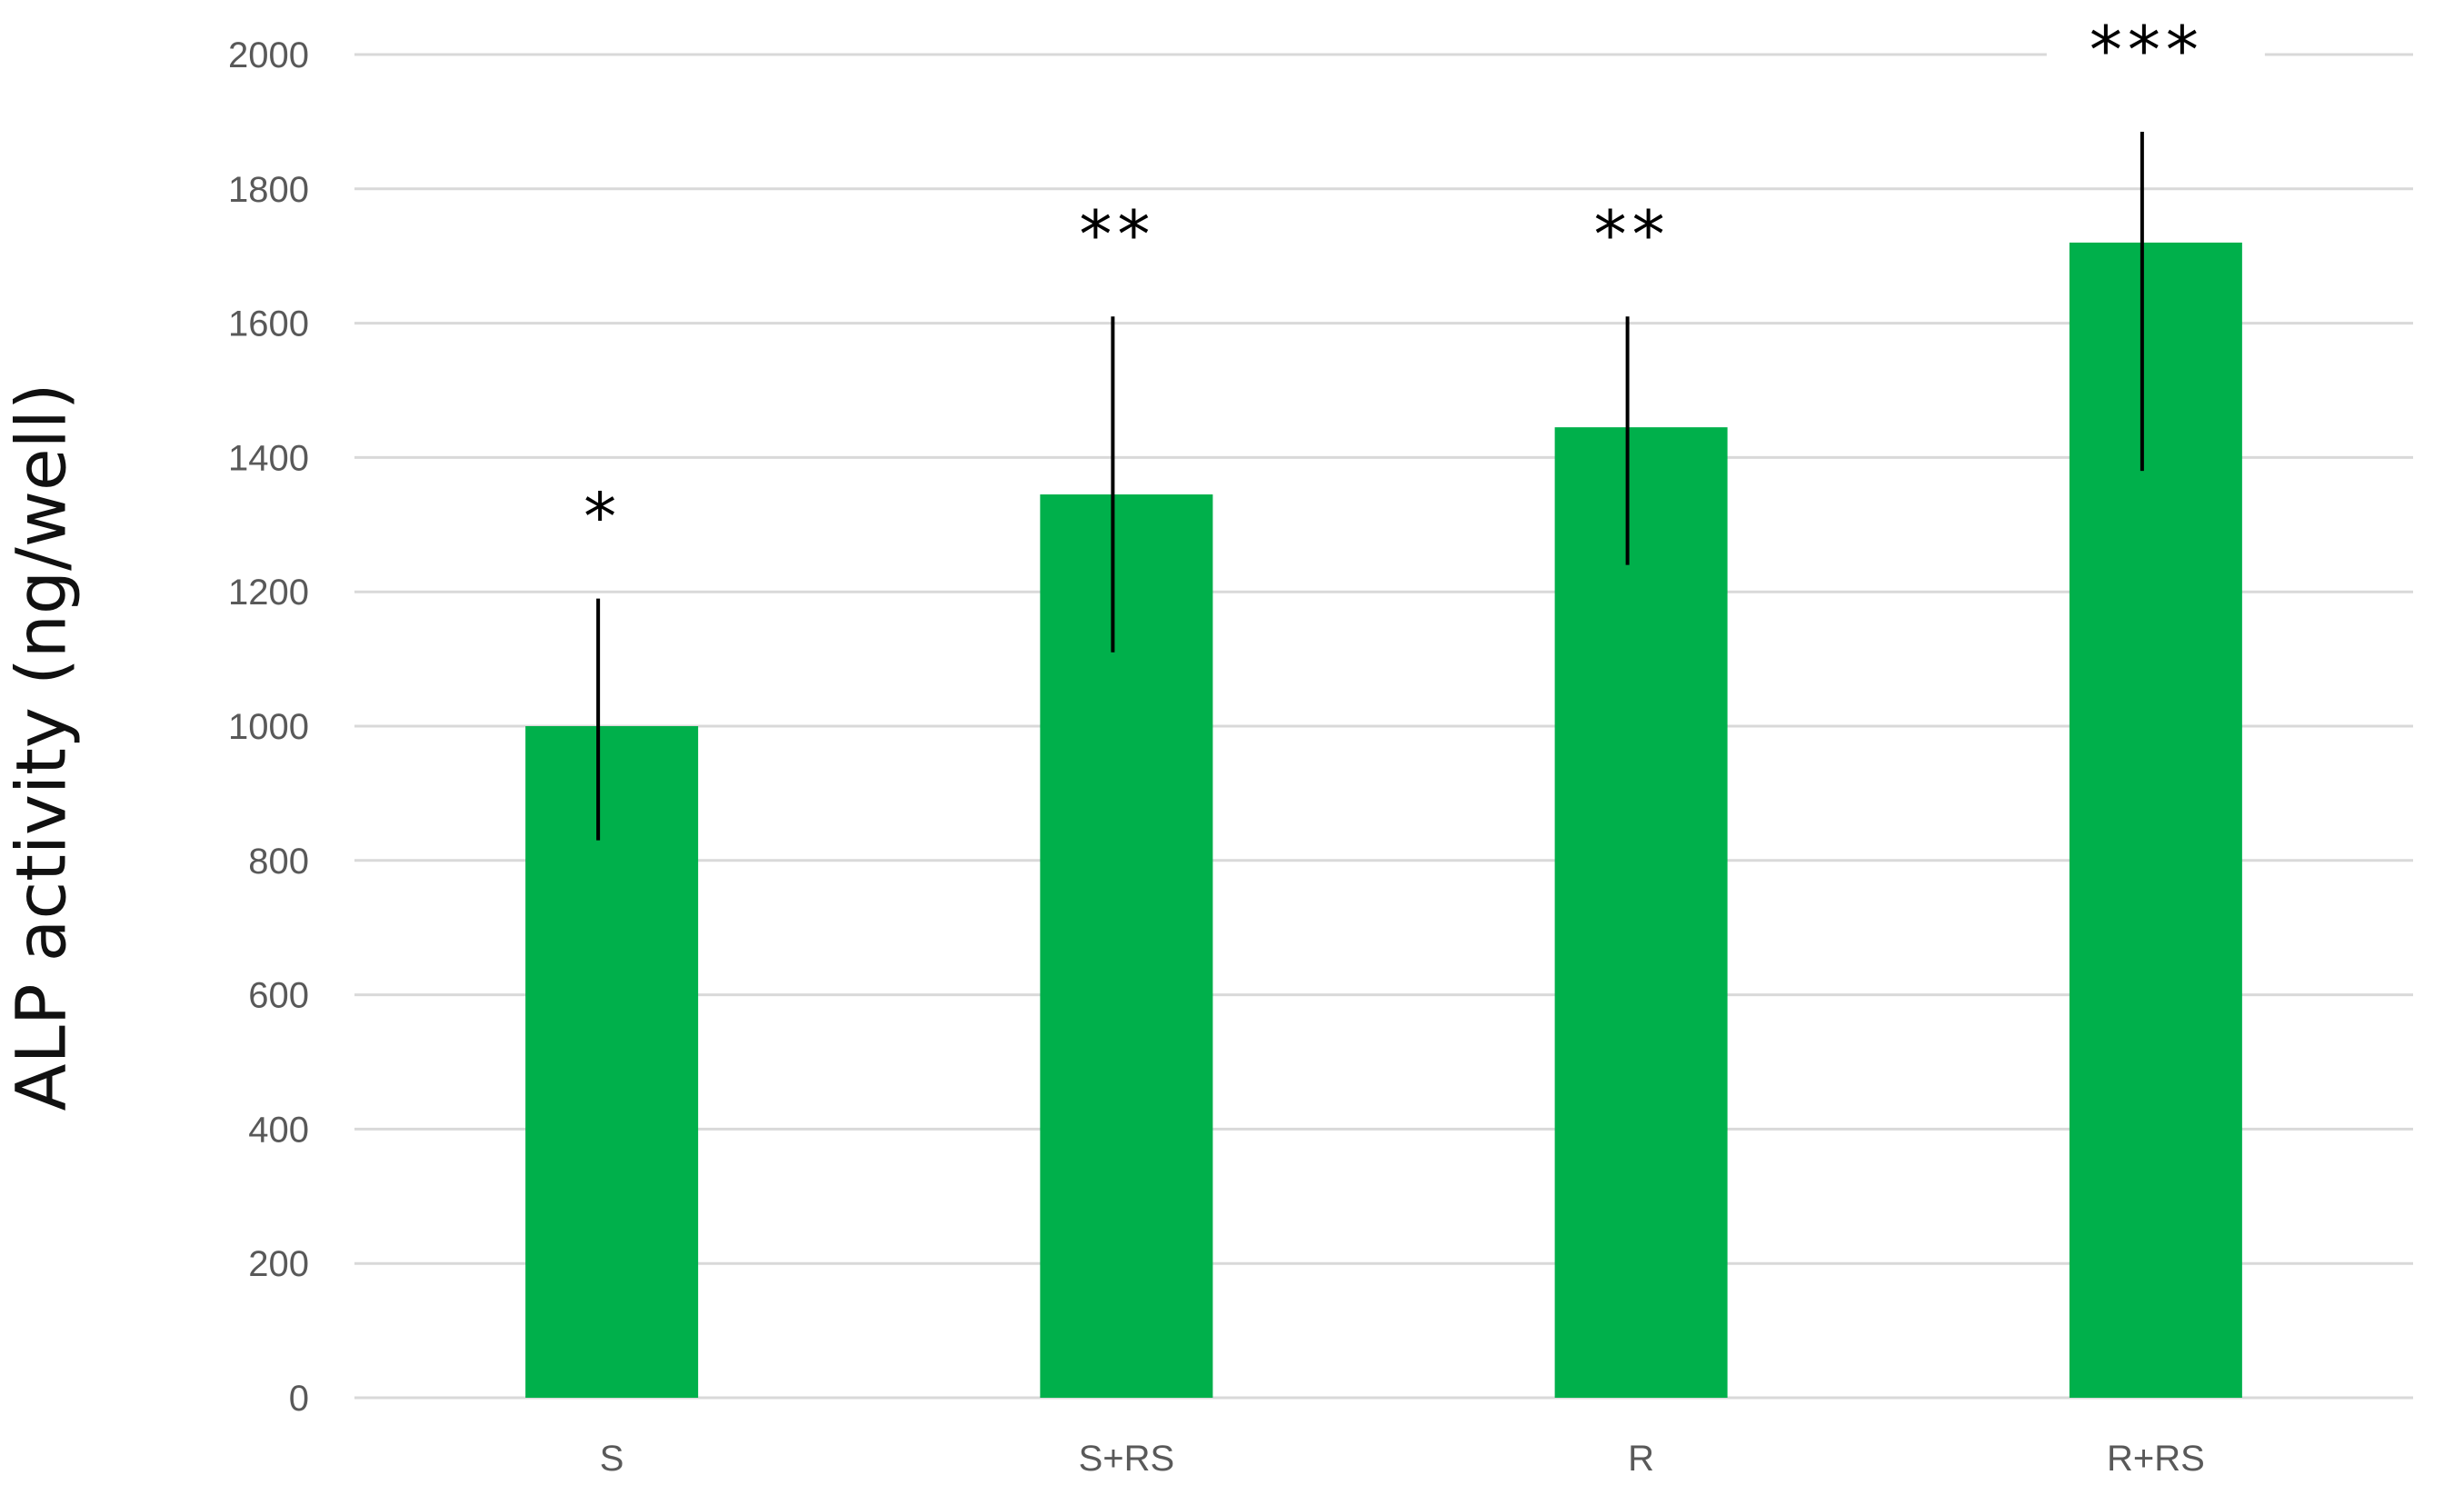  Describe the element at coordinates (612, 1459) in the screenshot. I see `x-tick-label: S` at that location.